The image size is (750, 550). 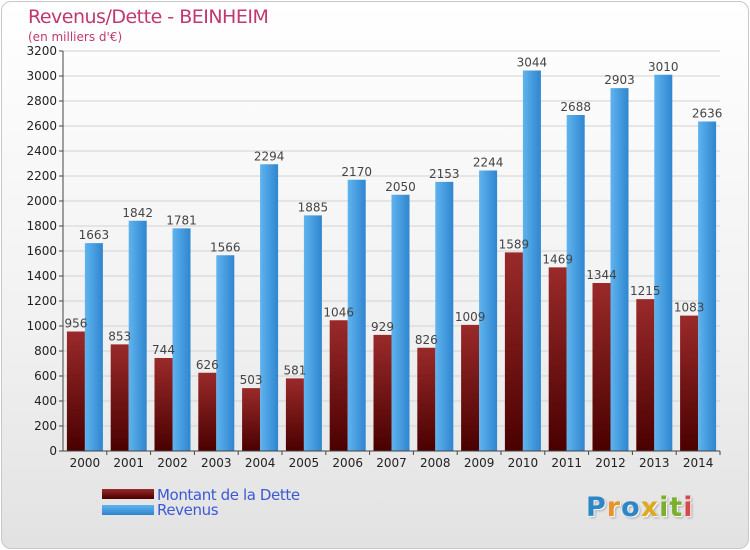 What do you see at coordinates (338, 312) in the screenshot?
I see `data-label-dette-2006: 1046` at bounding box center [338, 312].